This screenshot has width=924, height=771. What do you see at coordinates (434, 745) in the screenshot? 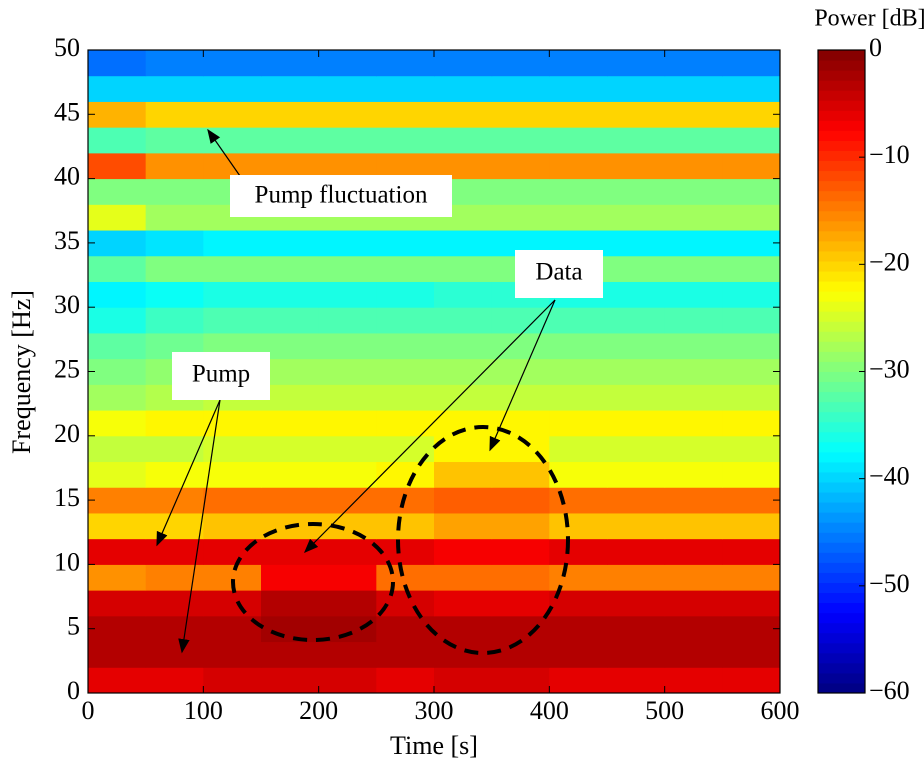
I see `x-axis-label: Time [s]` at bounding box center [434, 745].